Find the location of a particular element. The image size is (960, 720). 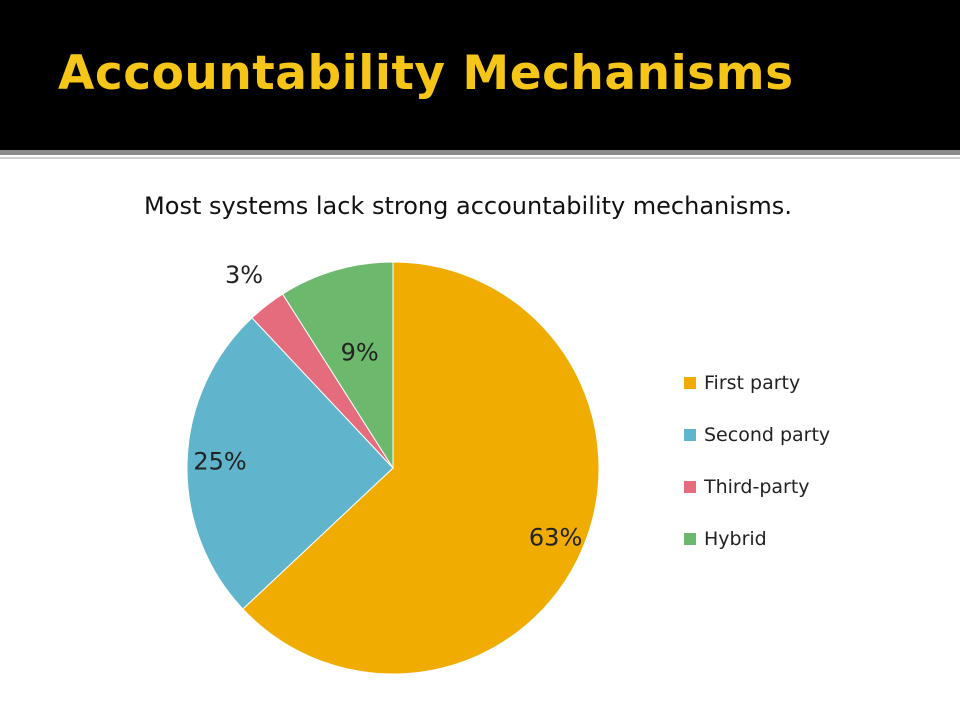

data-label-first-party: 63% is located at coordinates (555, 537).